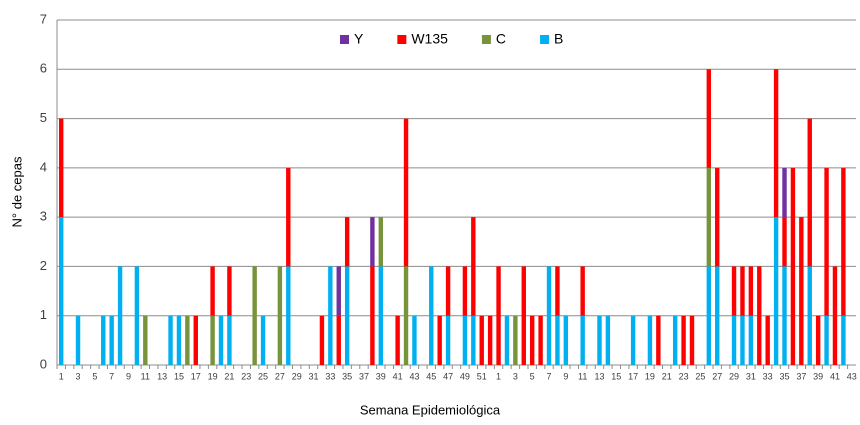 The width and height of the screenshot is (860, 425). Describe the element at coordinates (785, 376) in the screenshot. I see `x-tick-label: 35` at that location.